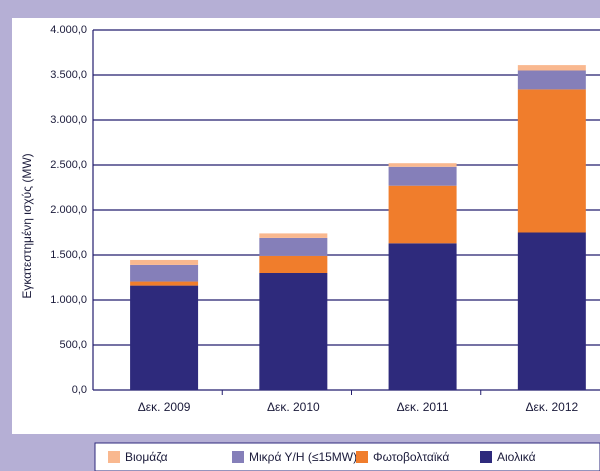 The image size is (600, 471). What do you see at coordinates (79, 390) in the screenshot?
I see `y-tick-label: 0,0` at bounding box center [79, 390].